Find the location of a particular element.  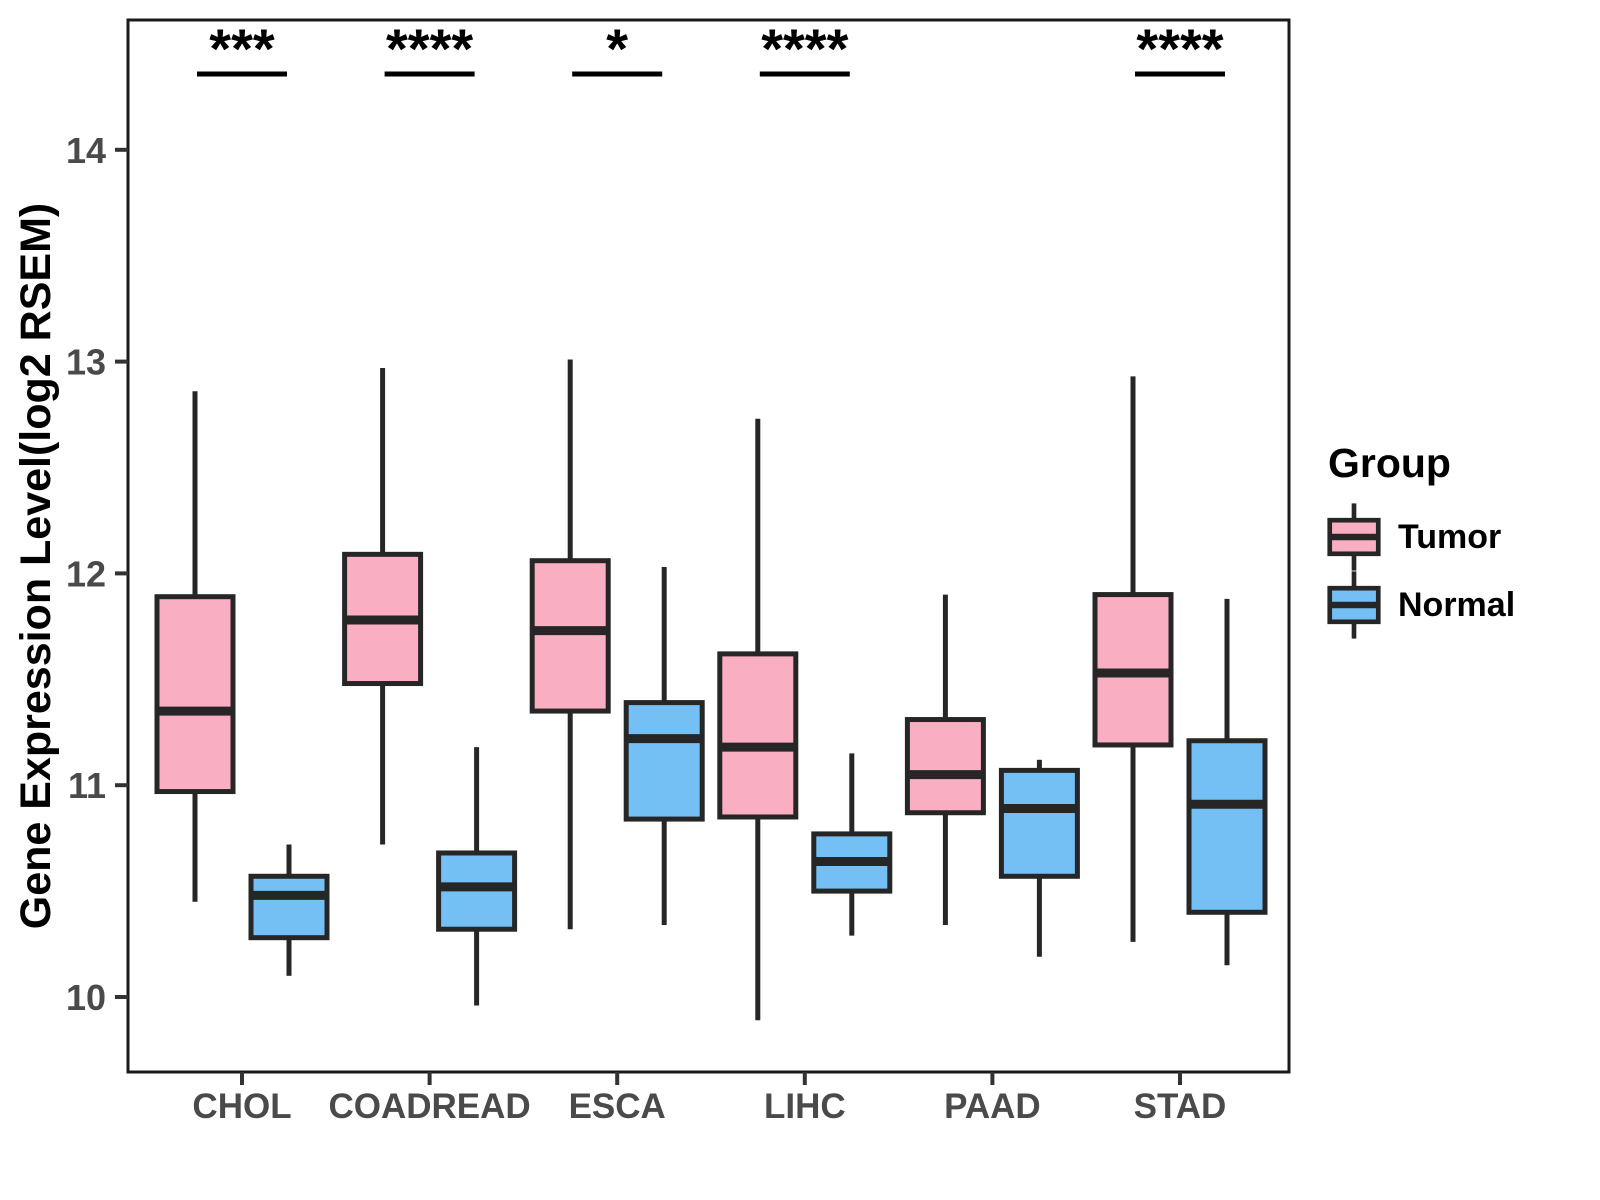

significance-label-COADREAD: **** is located at coordinates (429, 48).